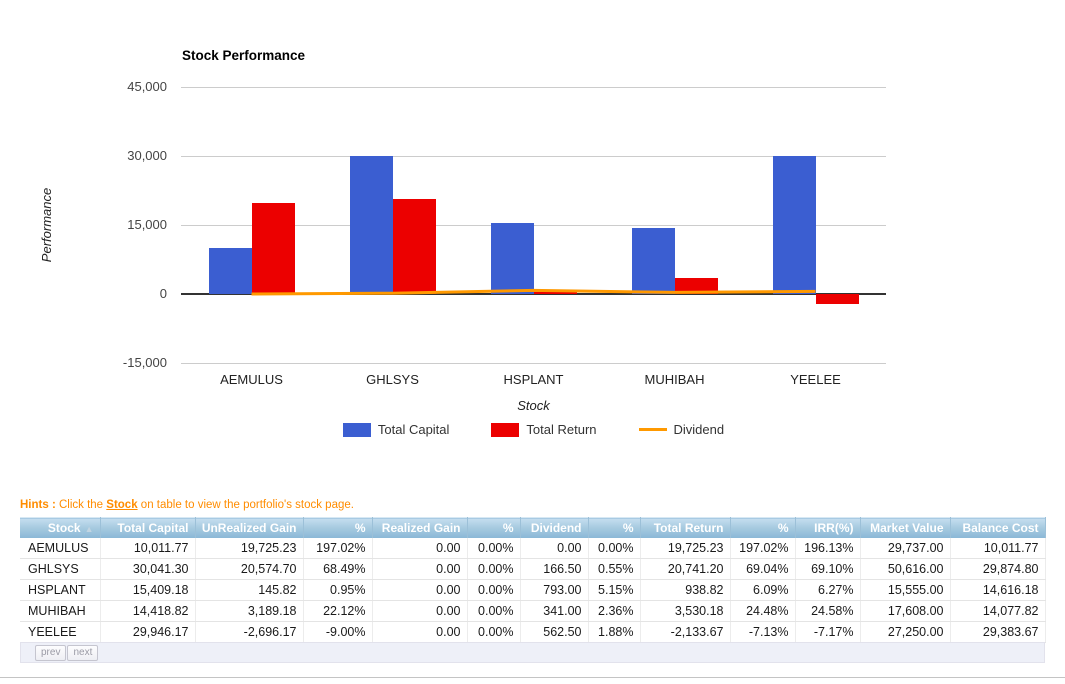 The height and width of the screenshot is (684, 1065). What do you see at coordinates (998, 527) in the screenshot?
I see `column-header-balance-cost: Balance Cost` at bounding box center [998, 527].